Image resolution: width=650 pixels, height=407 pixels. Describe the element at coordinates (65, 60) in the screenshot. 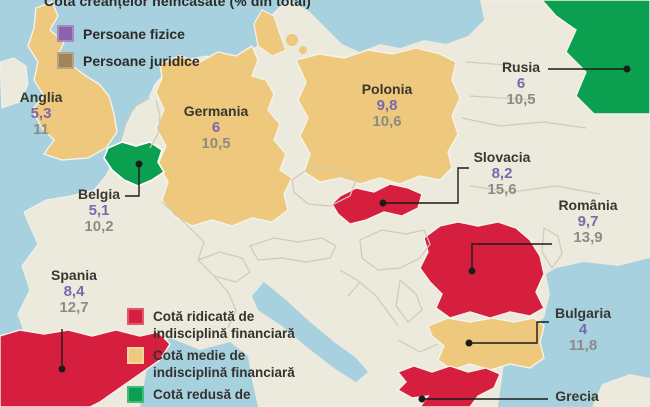

I see `brown-swatch-icon` at that location.